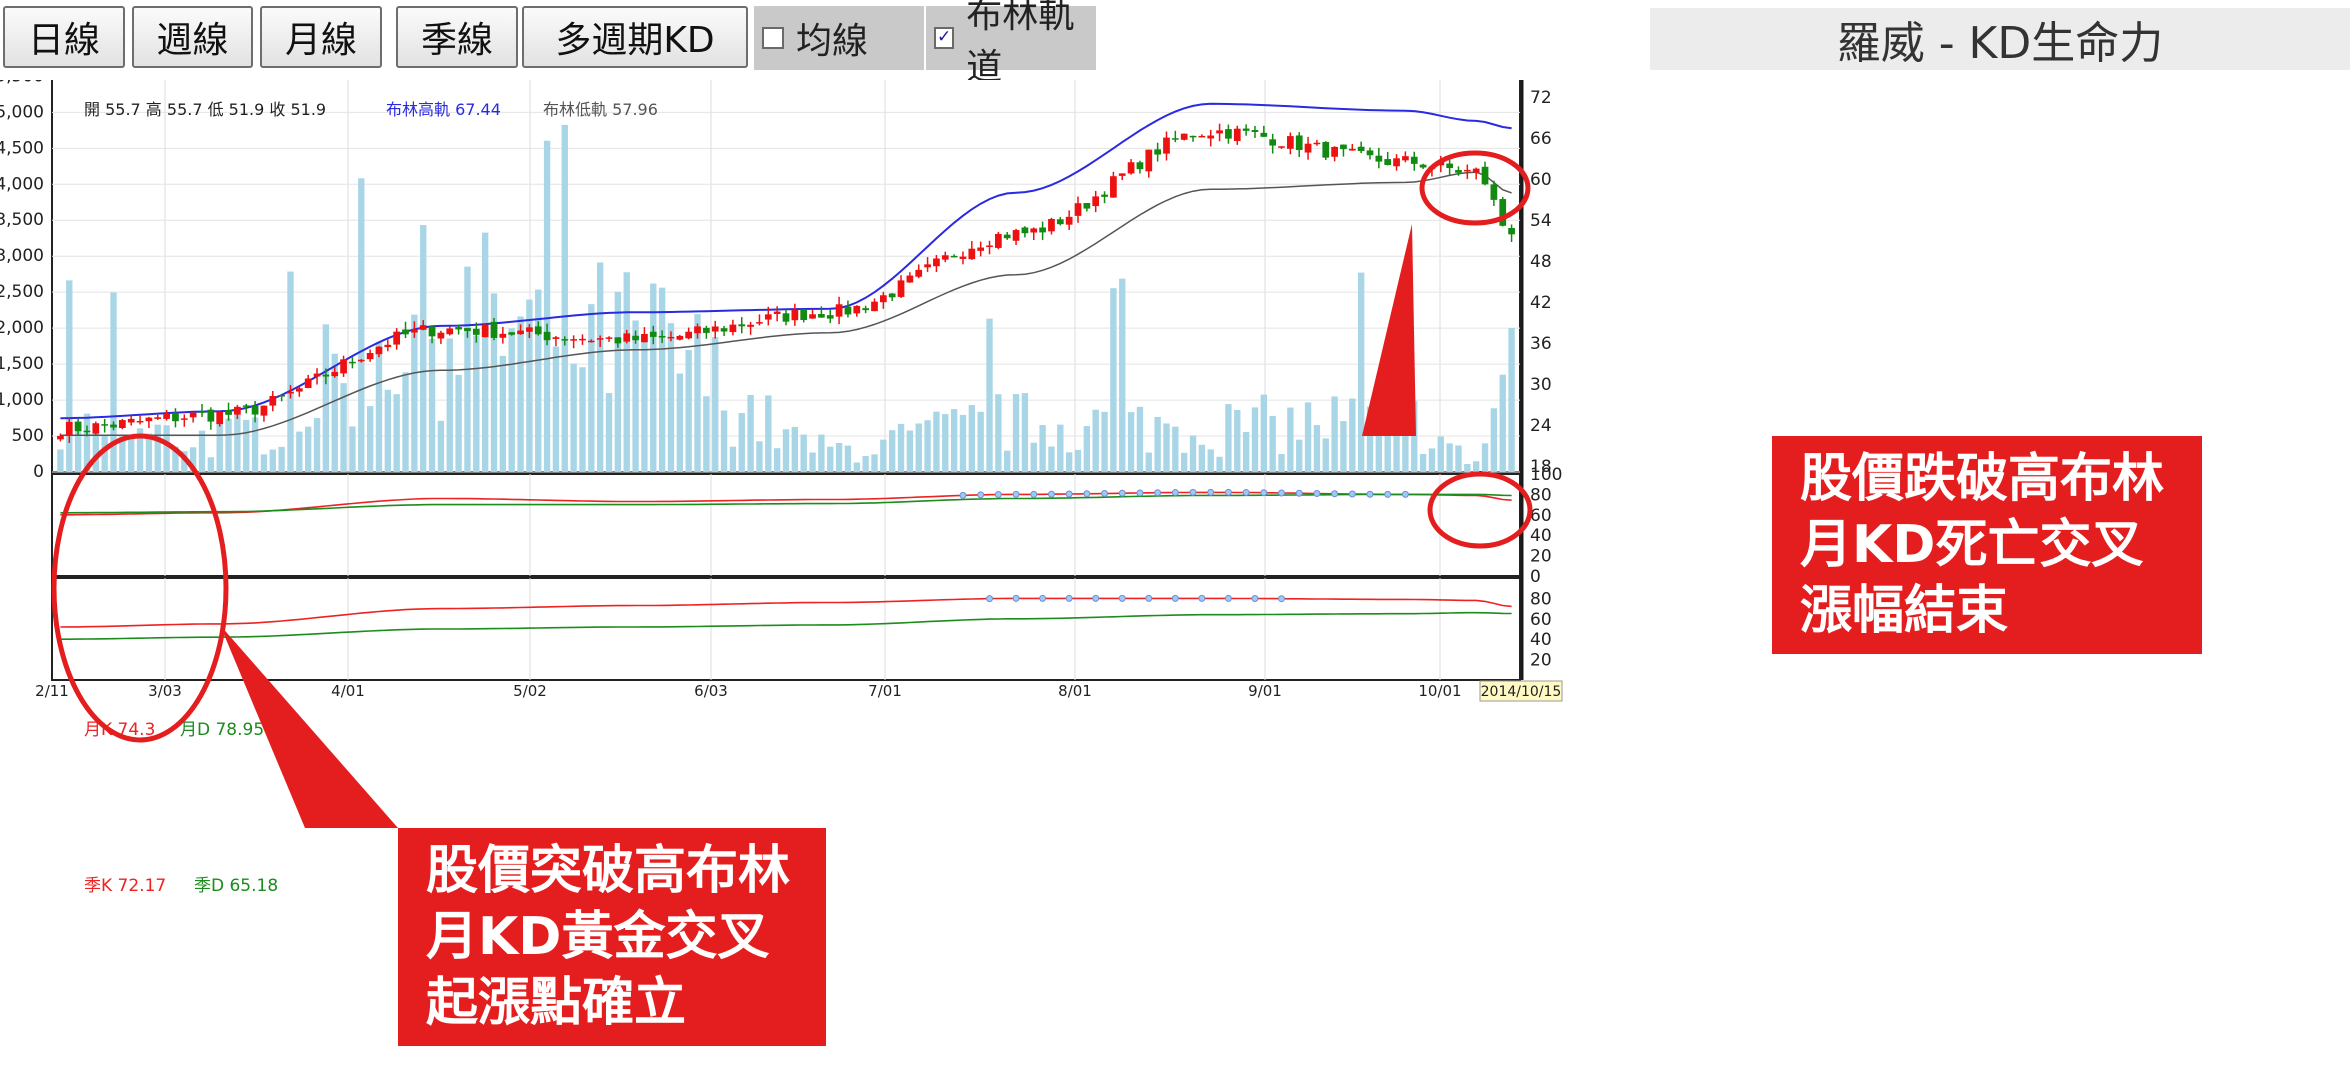 This screenshot has width=2352, height=1067. Describe the element at coordinates (1541, 426) in the screenshot. I see `price-tick-label: 24` at that location.